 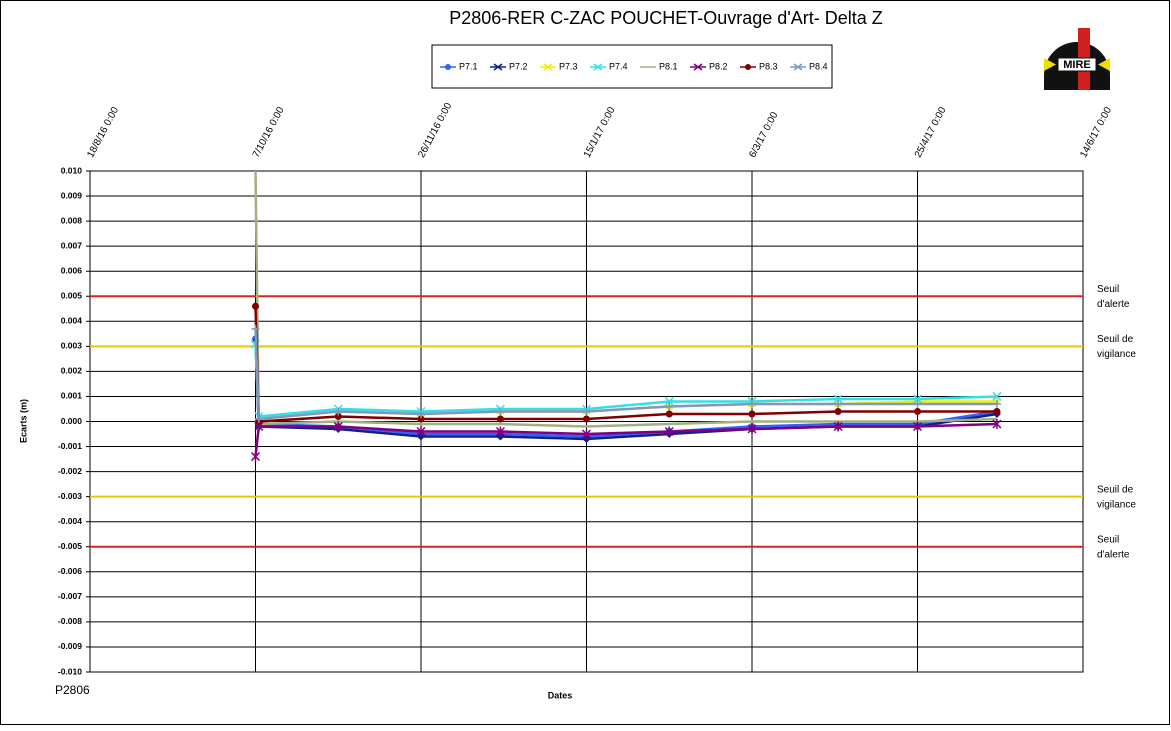 I want to click on y-tick-label: -0.010, so click(x=70, y=671).